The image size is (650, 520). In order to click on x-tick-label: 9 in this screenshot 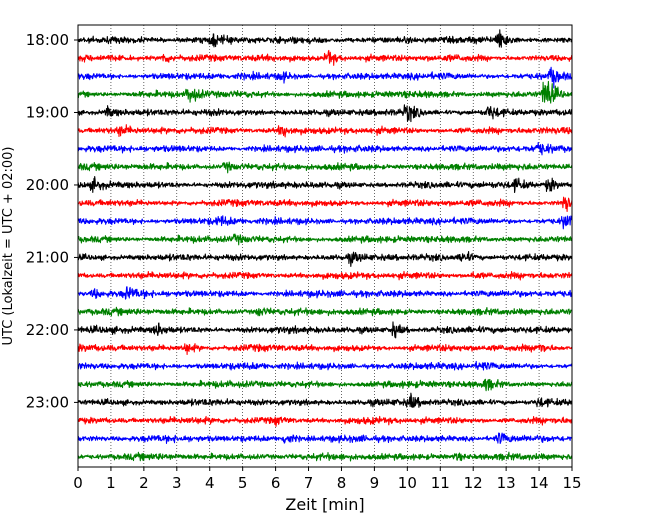, I will do `click(375, 483)`.